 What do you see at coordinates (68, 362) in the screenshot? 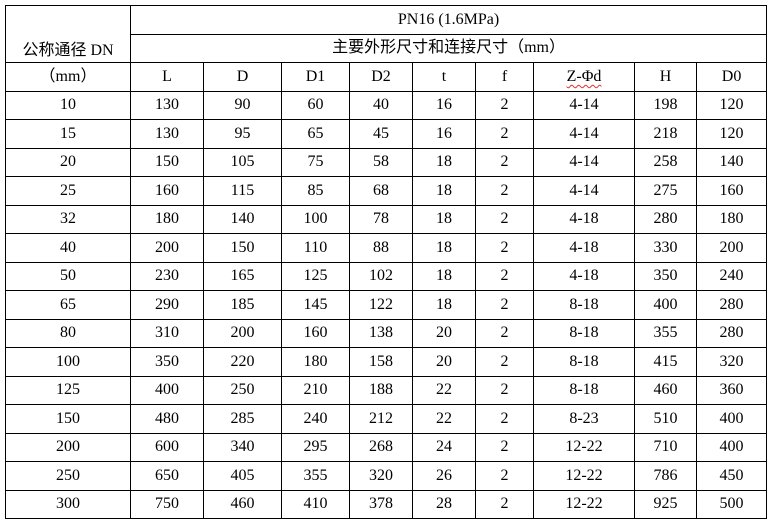
I see `dn-cell: 100` at bounding box center [68, 362].